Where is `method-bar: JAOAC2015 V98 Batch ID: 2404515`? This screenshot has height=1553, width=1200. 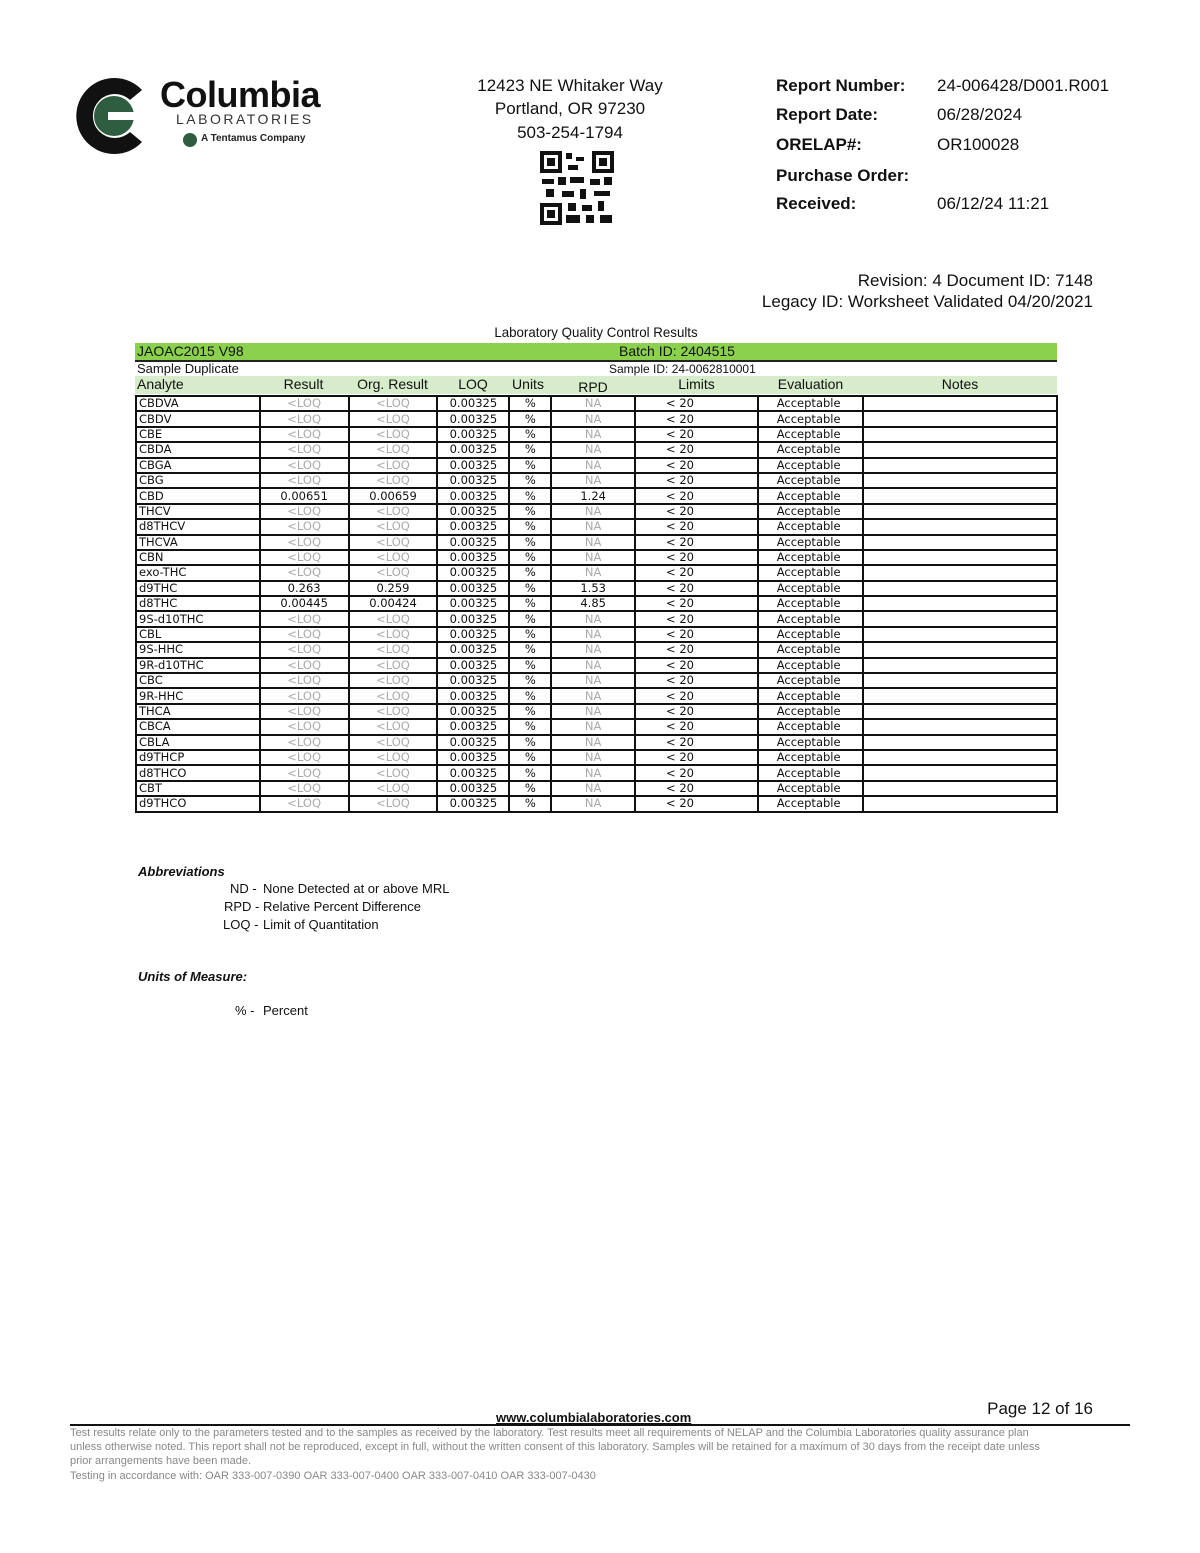 method-bar: JAOAC2015 V98 Batch ID: 2404515 is located at coordinates (596, 352).